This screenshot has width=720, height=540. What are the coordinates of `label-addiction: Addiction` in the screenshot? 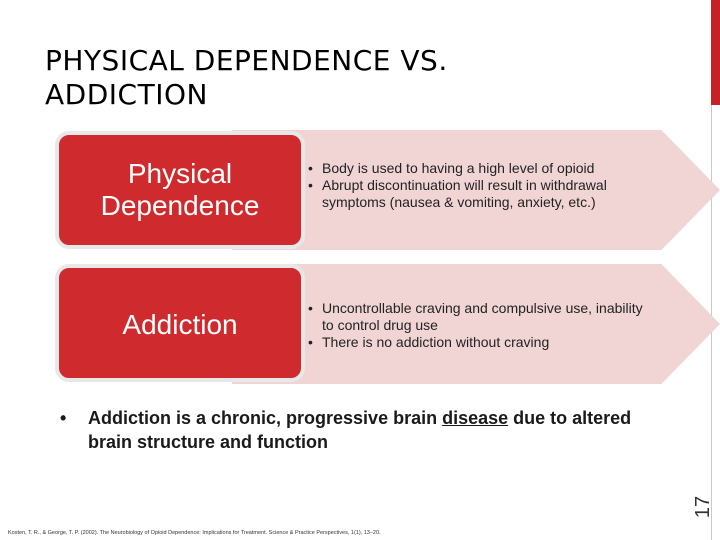 It's located at (180, 324).